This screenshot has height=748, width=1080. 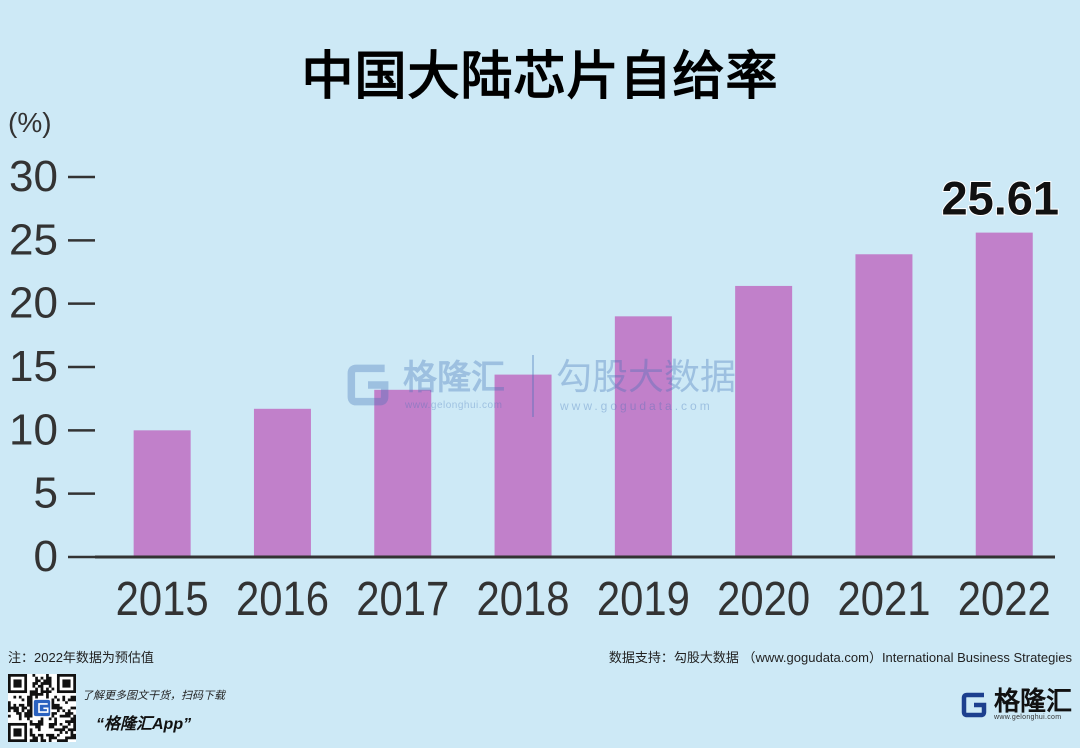 What do you see at coordinates (643, 599) in the screenshot?
I see `x-tick-label: 2019` at bounding box center [643, 599].